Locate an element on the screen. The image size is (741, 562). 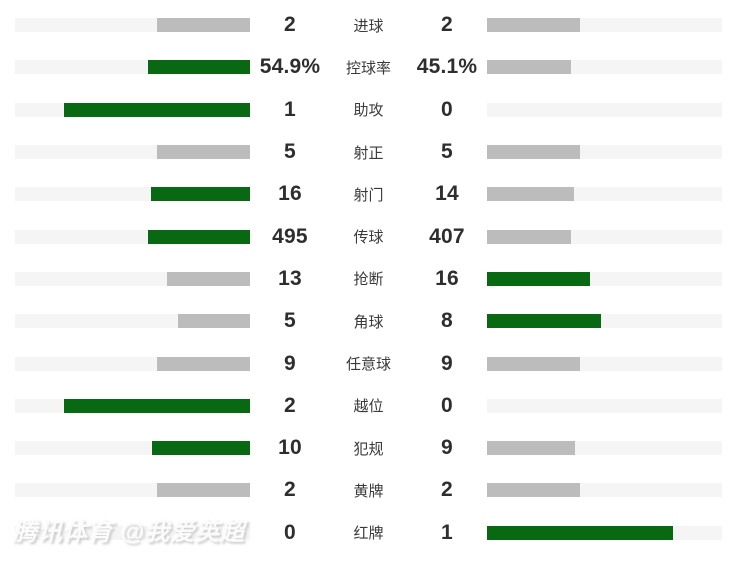
stat-label: 进球 is located at coordinates (368, 26).